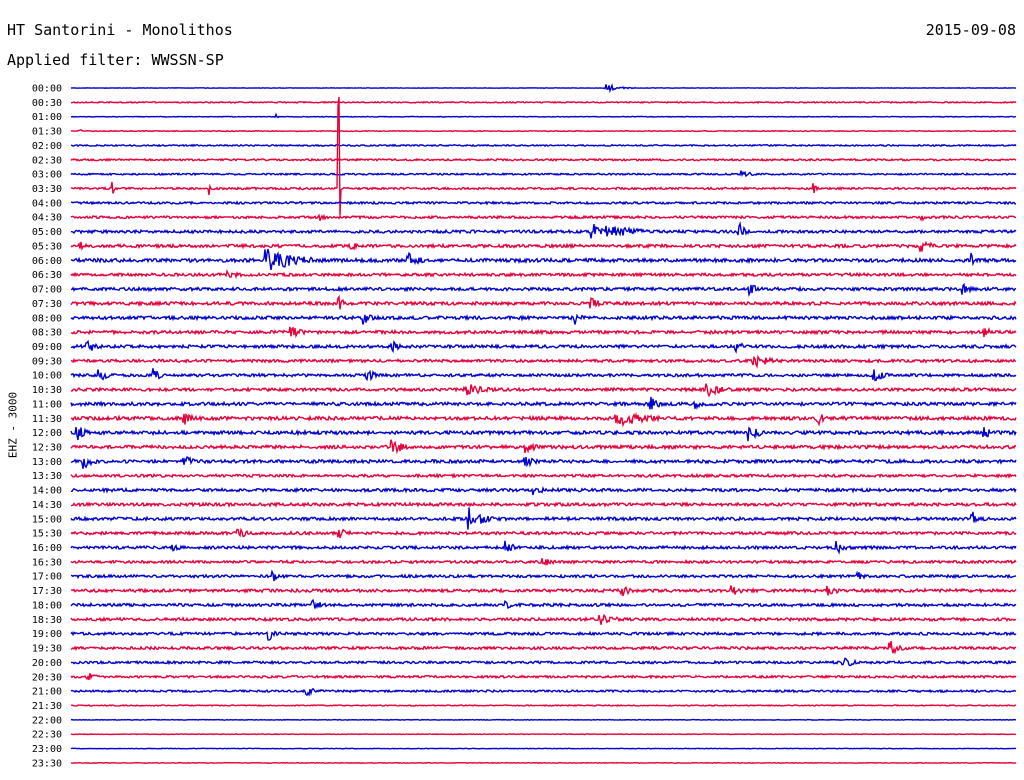 This screenshot has height=780, width=1024. What do you see at coordinates (115, 60) in the screenshot?
I see `filter-label: Applied filter: WWSSN-SP` at bounding box center [115, 60].